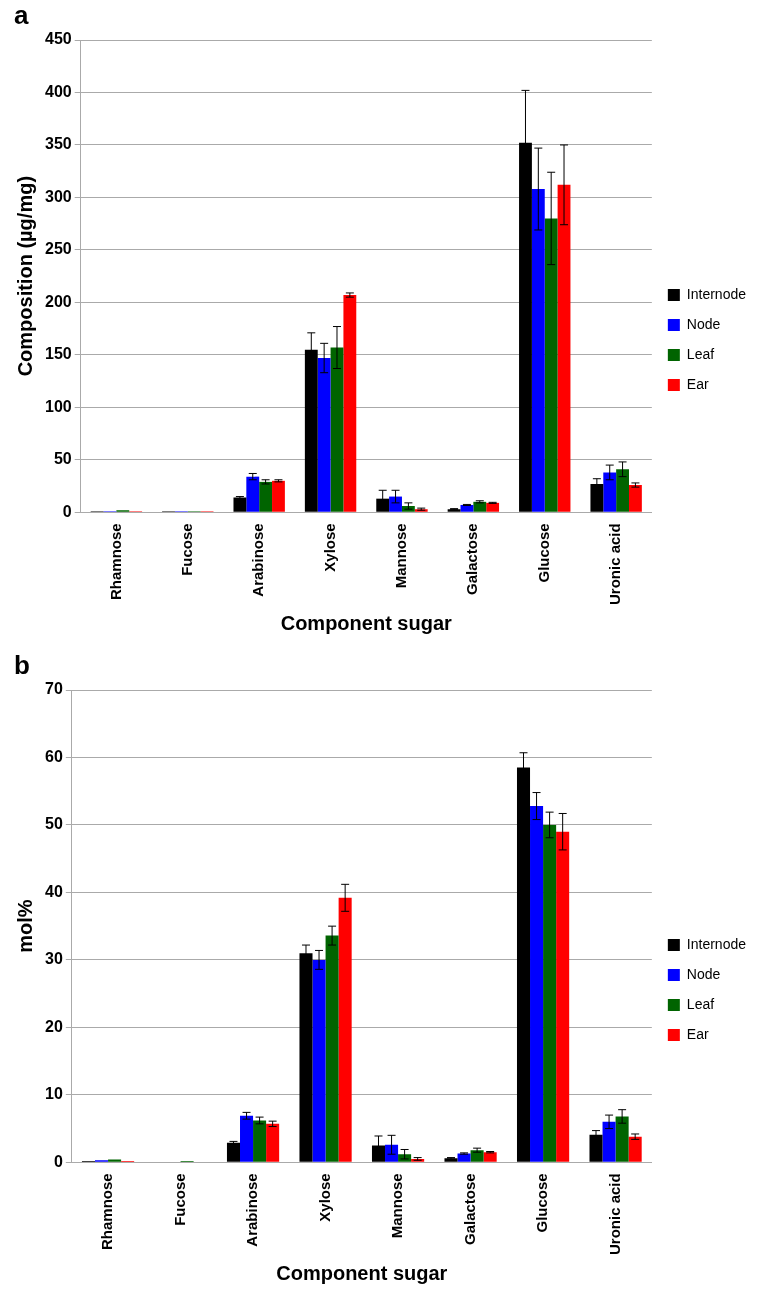 The height and width of the screenshot is (1300, 766). What do you see at coordinates (58, 144) in the screenshot?
I see `y-tick-label: 350` at bounding box center [58, 144].